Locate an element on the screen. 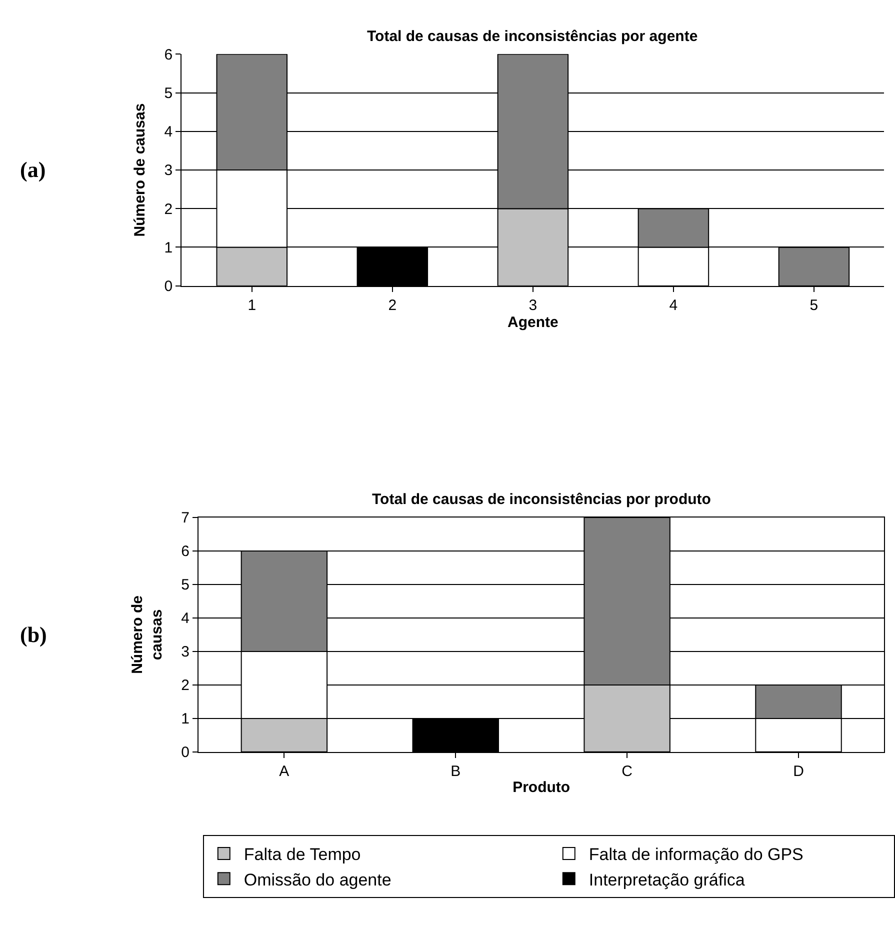 The height and width of the screenshot is (940, 895). x-tick-label: A is located at coordinates (284, 771).